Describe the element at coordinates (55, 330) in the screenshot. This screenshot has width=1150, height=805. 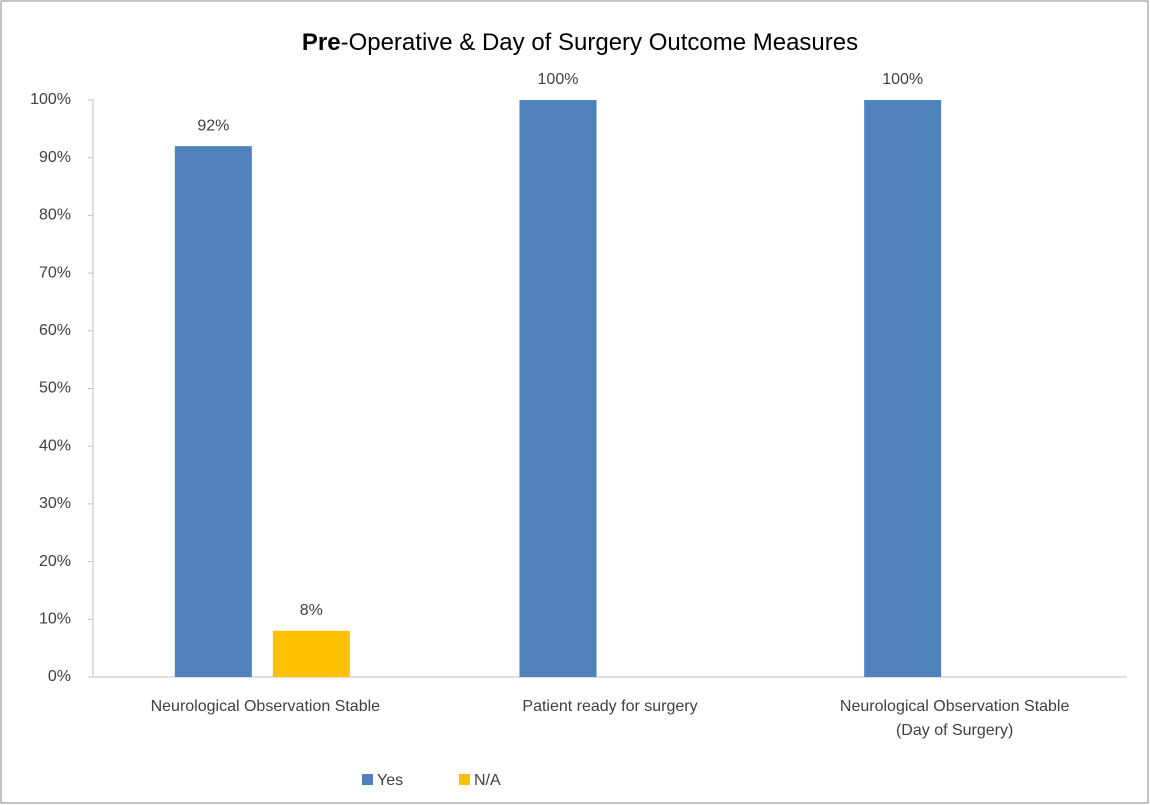
I see `y-tick-label: 60%` at that location.